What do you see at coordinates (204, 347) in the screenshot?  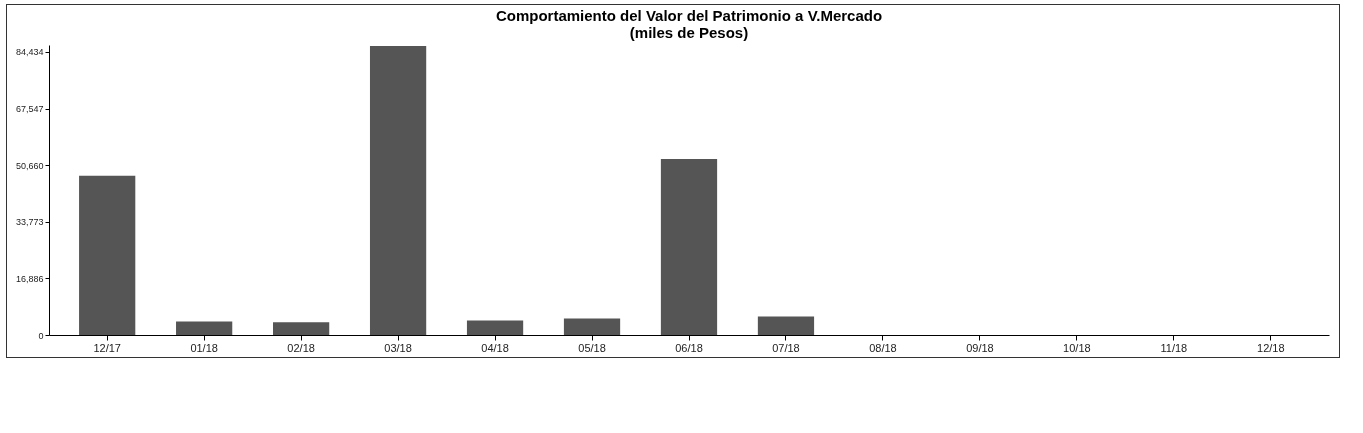 I see `x-tick-label: 01/18` at bounding box center [204, 347].